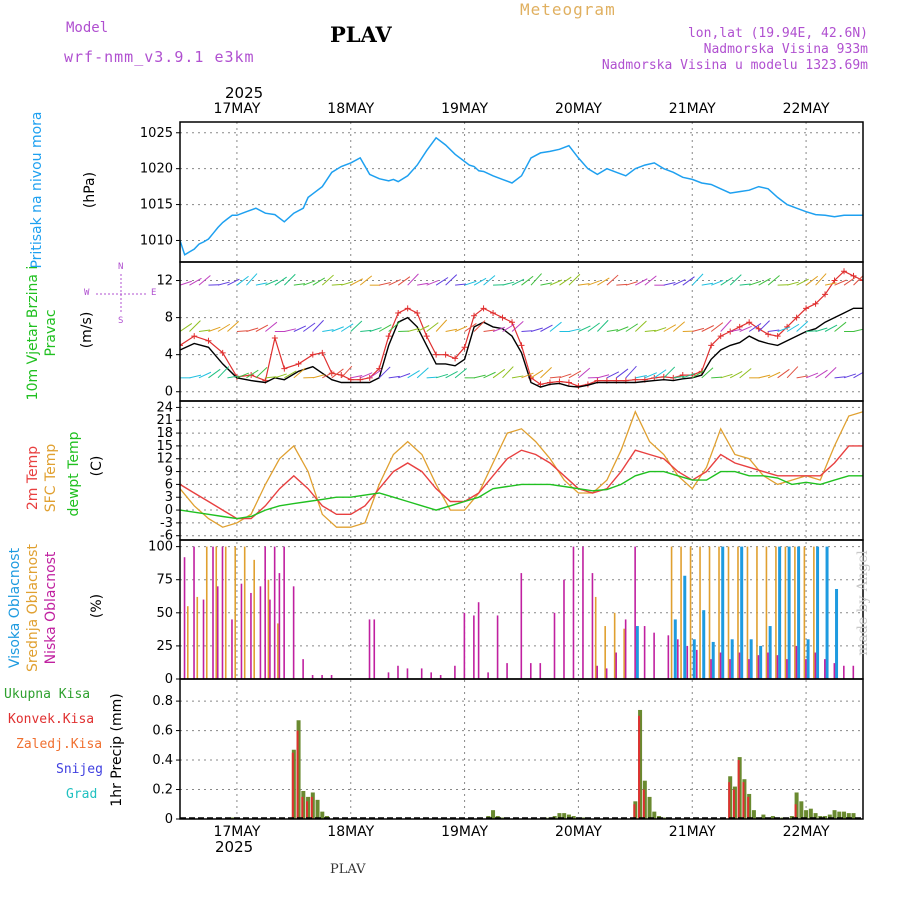  Describe the element at coordinates (169, 510) in the screenshot. I see `y-tick-label: 0` at that location.